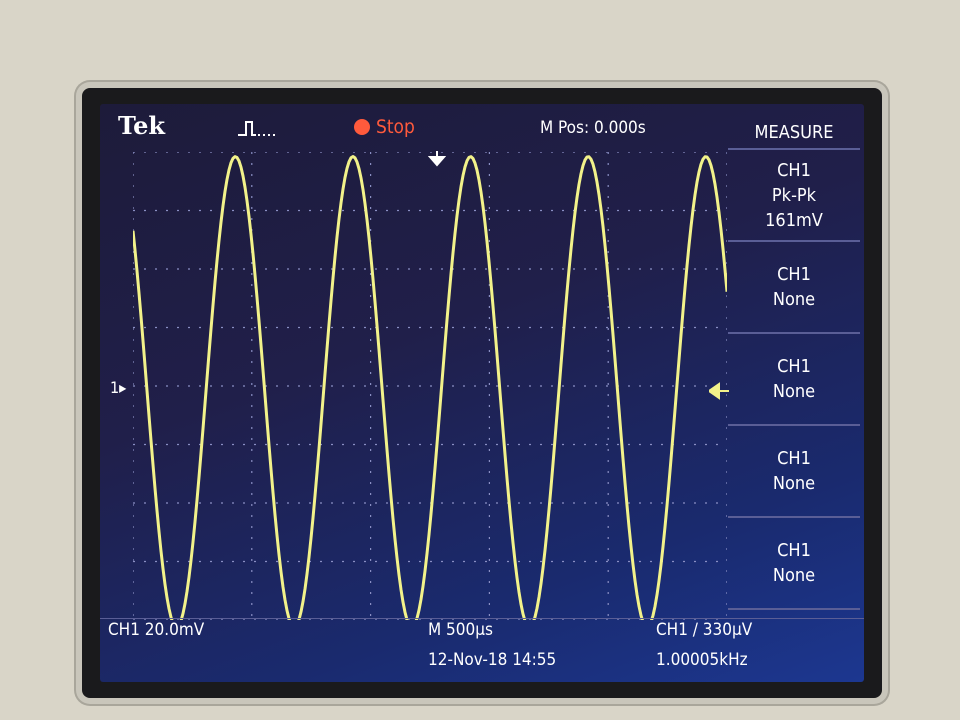  Describe the element at coordinates (142, 125) in the screenshot. I see `brand-logo: Tek` at that location.